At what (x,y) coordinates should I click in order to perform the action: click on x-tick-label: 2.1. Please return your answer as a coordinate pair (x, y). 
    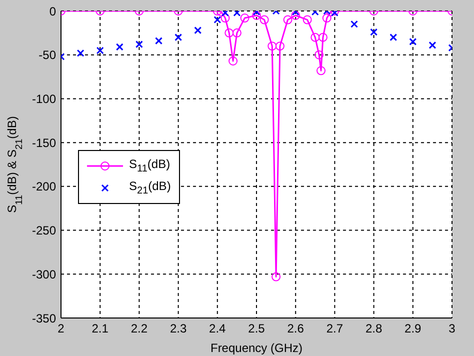
    Looking at the image, I should click on (100, 329).